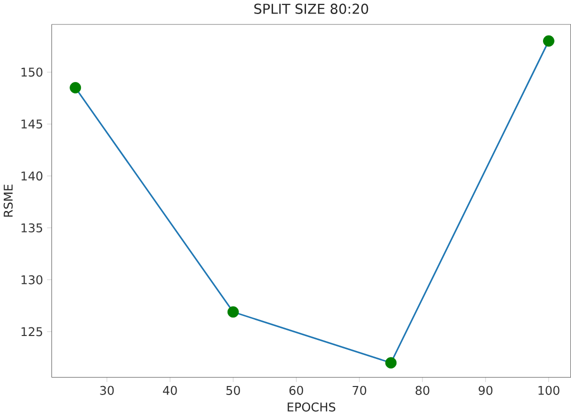 Image resolution: width=571 pixels, height=415 pixels. I want to click on y-axis-title: RSME, so click(8, 200).